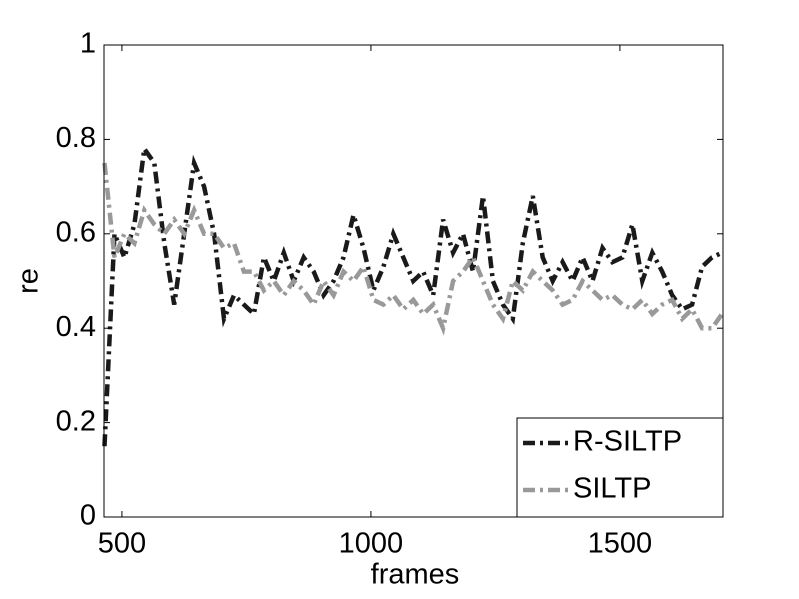 Image resolution: width=799 pixels, height=599 pixels. I want to click on x-axis-label: frames, so click(415, 575).